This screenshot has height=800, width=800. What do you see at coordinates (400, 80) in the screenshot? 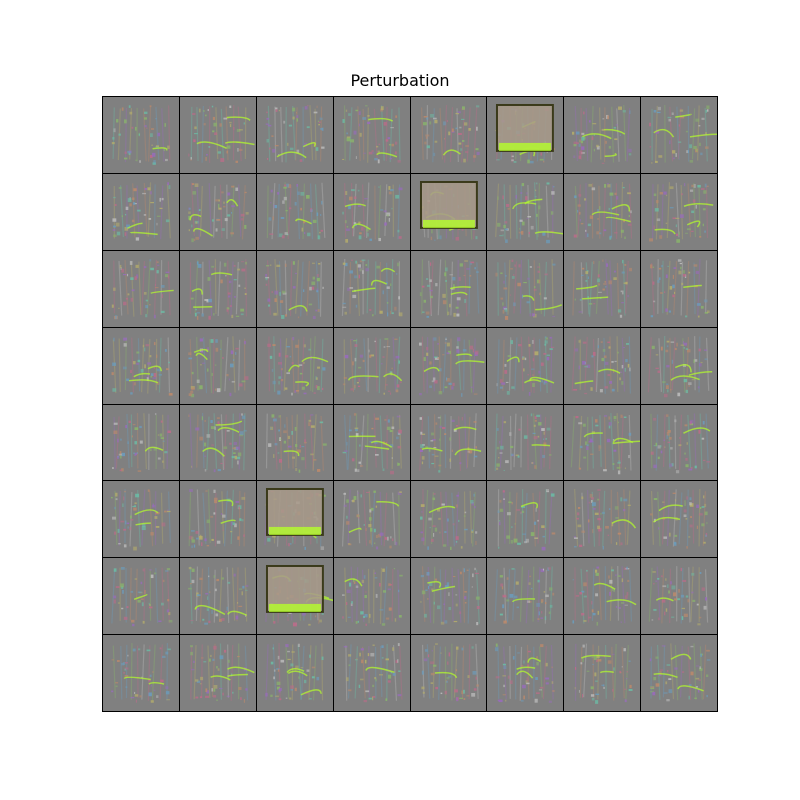
I see `figure-title: Perturbation` at bounding box center [400, 80].